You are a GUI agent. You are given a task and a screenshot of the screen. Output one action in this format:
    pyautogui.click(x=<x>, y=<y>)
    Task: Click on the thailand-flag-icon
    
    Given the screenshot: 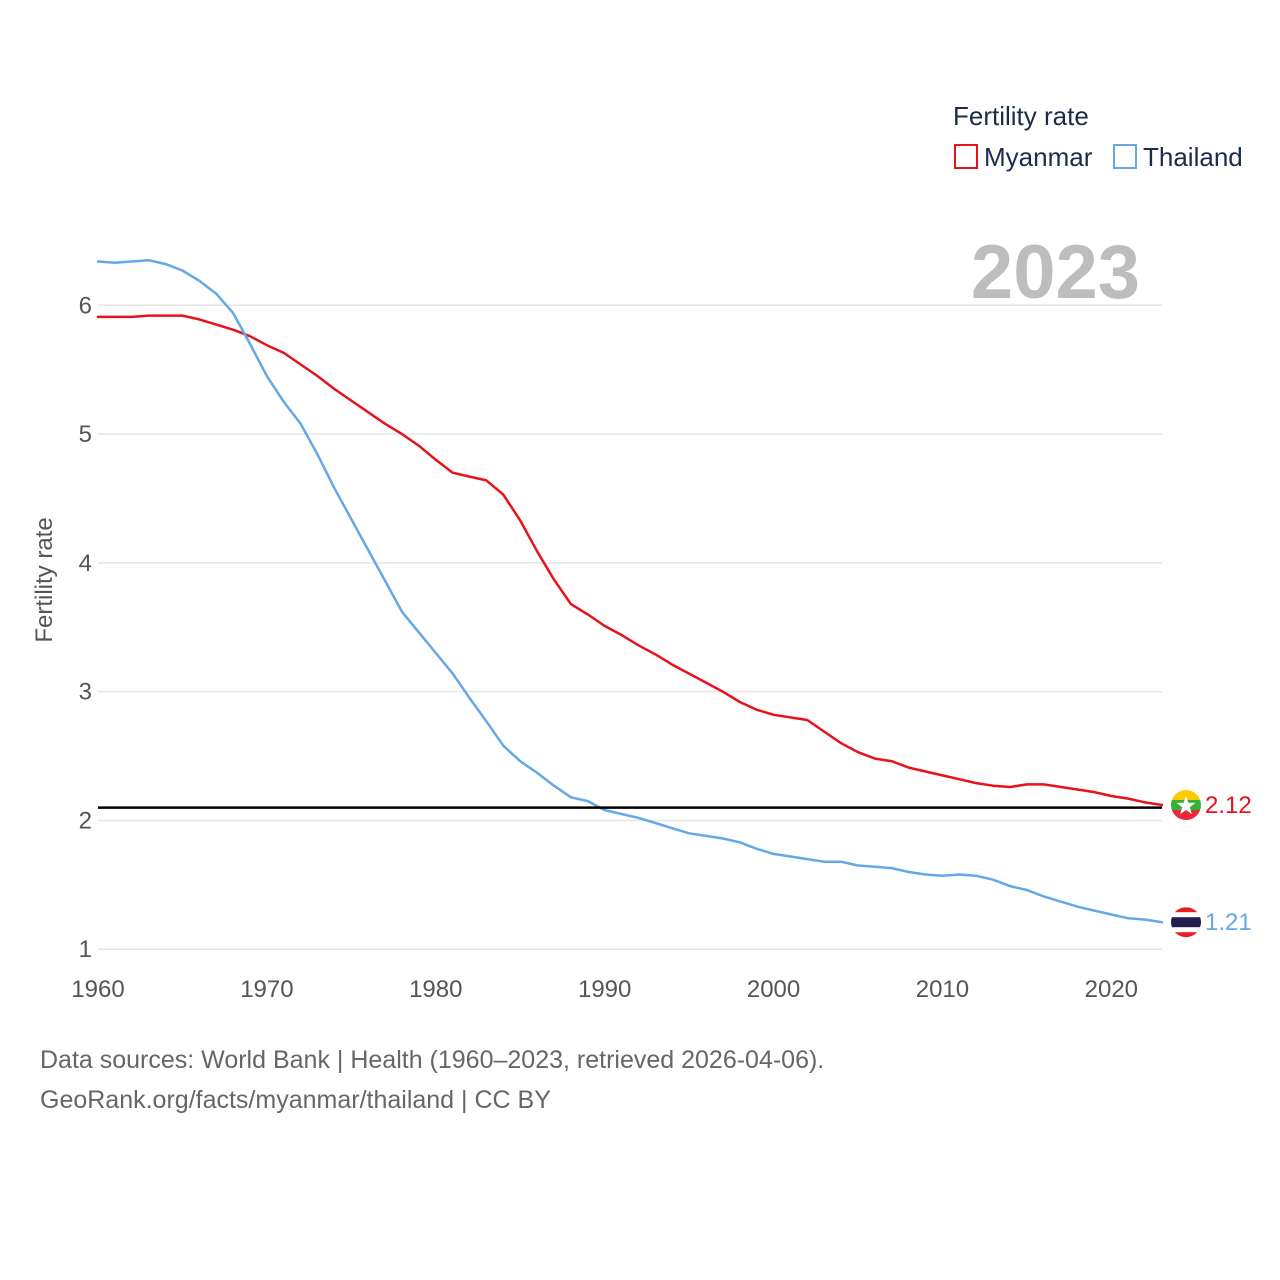 What is the action you would take?
    pyautogui.click(x=1186, y=922)
    